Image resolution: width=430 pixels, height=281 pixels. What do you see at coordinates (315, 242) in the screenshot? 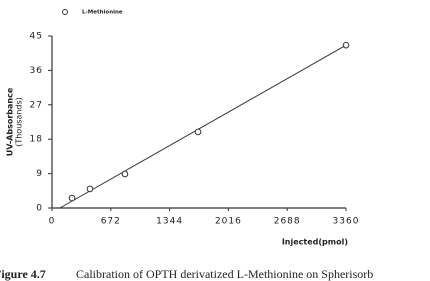
I see `x-axis-label: Injected(pmol)` at bounding box center [315, 242].